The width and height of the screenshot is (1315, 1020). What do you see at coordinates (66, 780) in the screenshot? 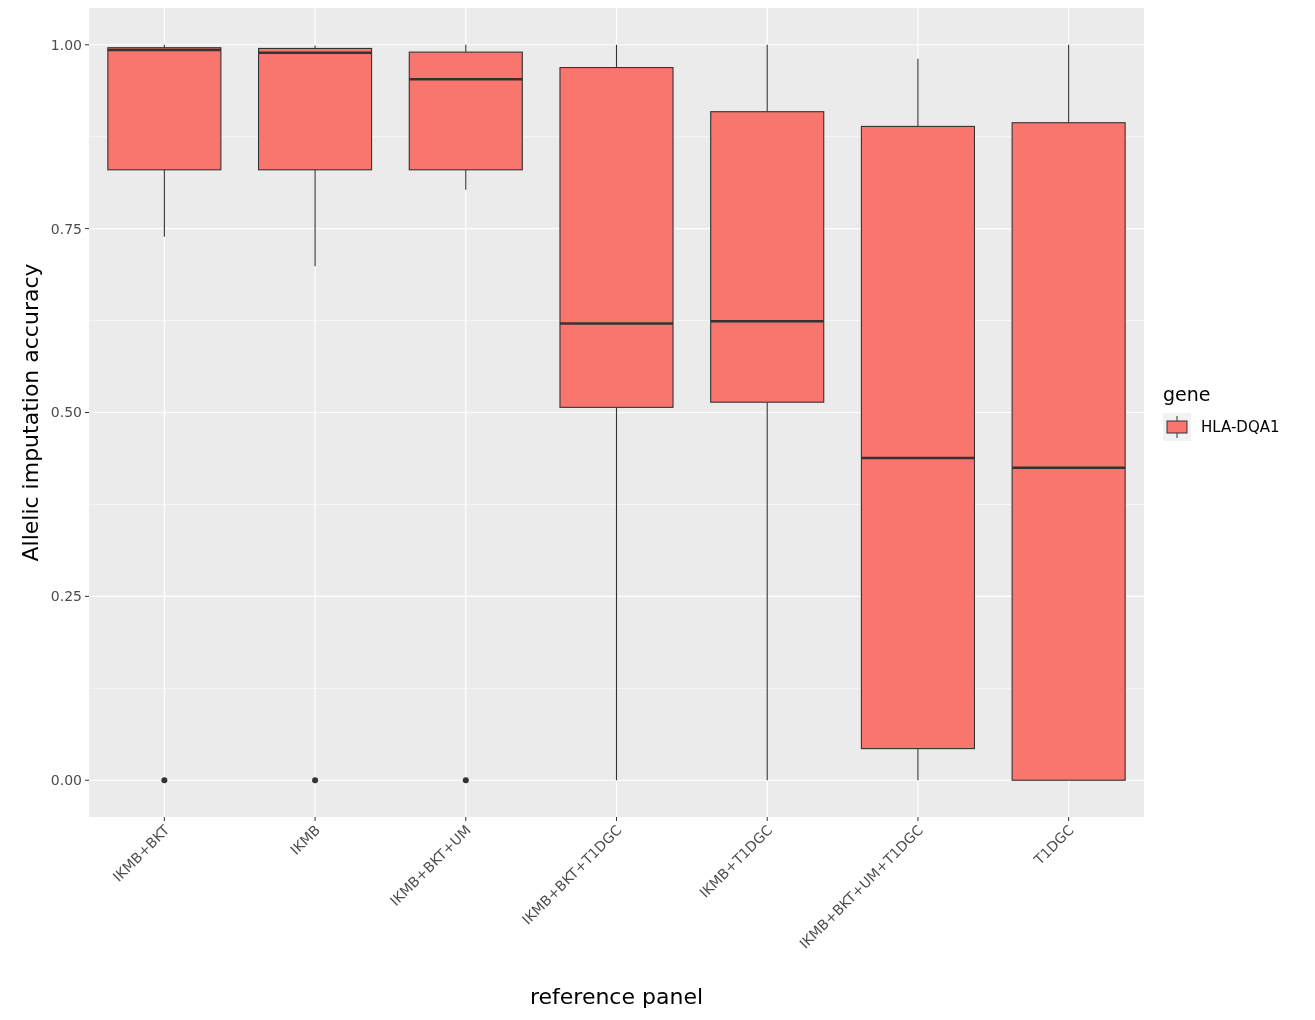
I see `y-tick-label: 0.00` at bounding box center [66, 780].